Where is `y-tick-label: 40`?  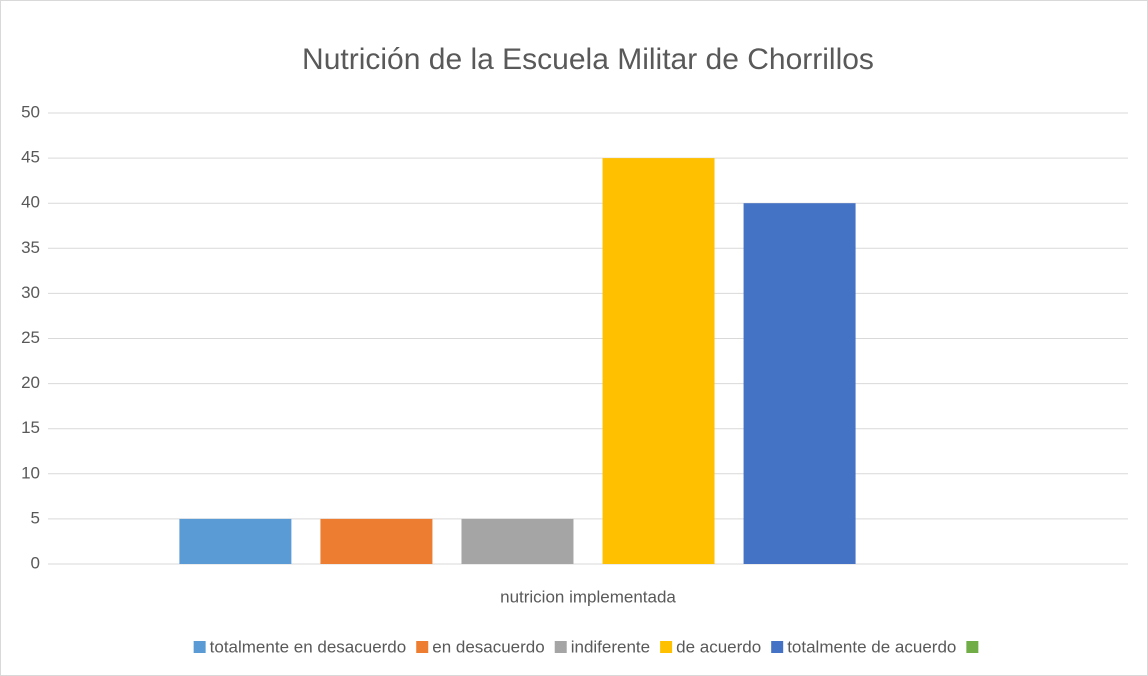 y-tick-label: 40 is located at coordinates (30, 202).